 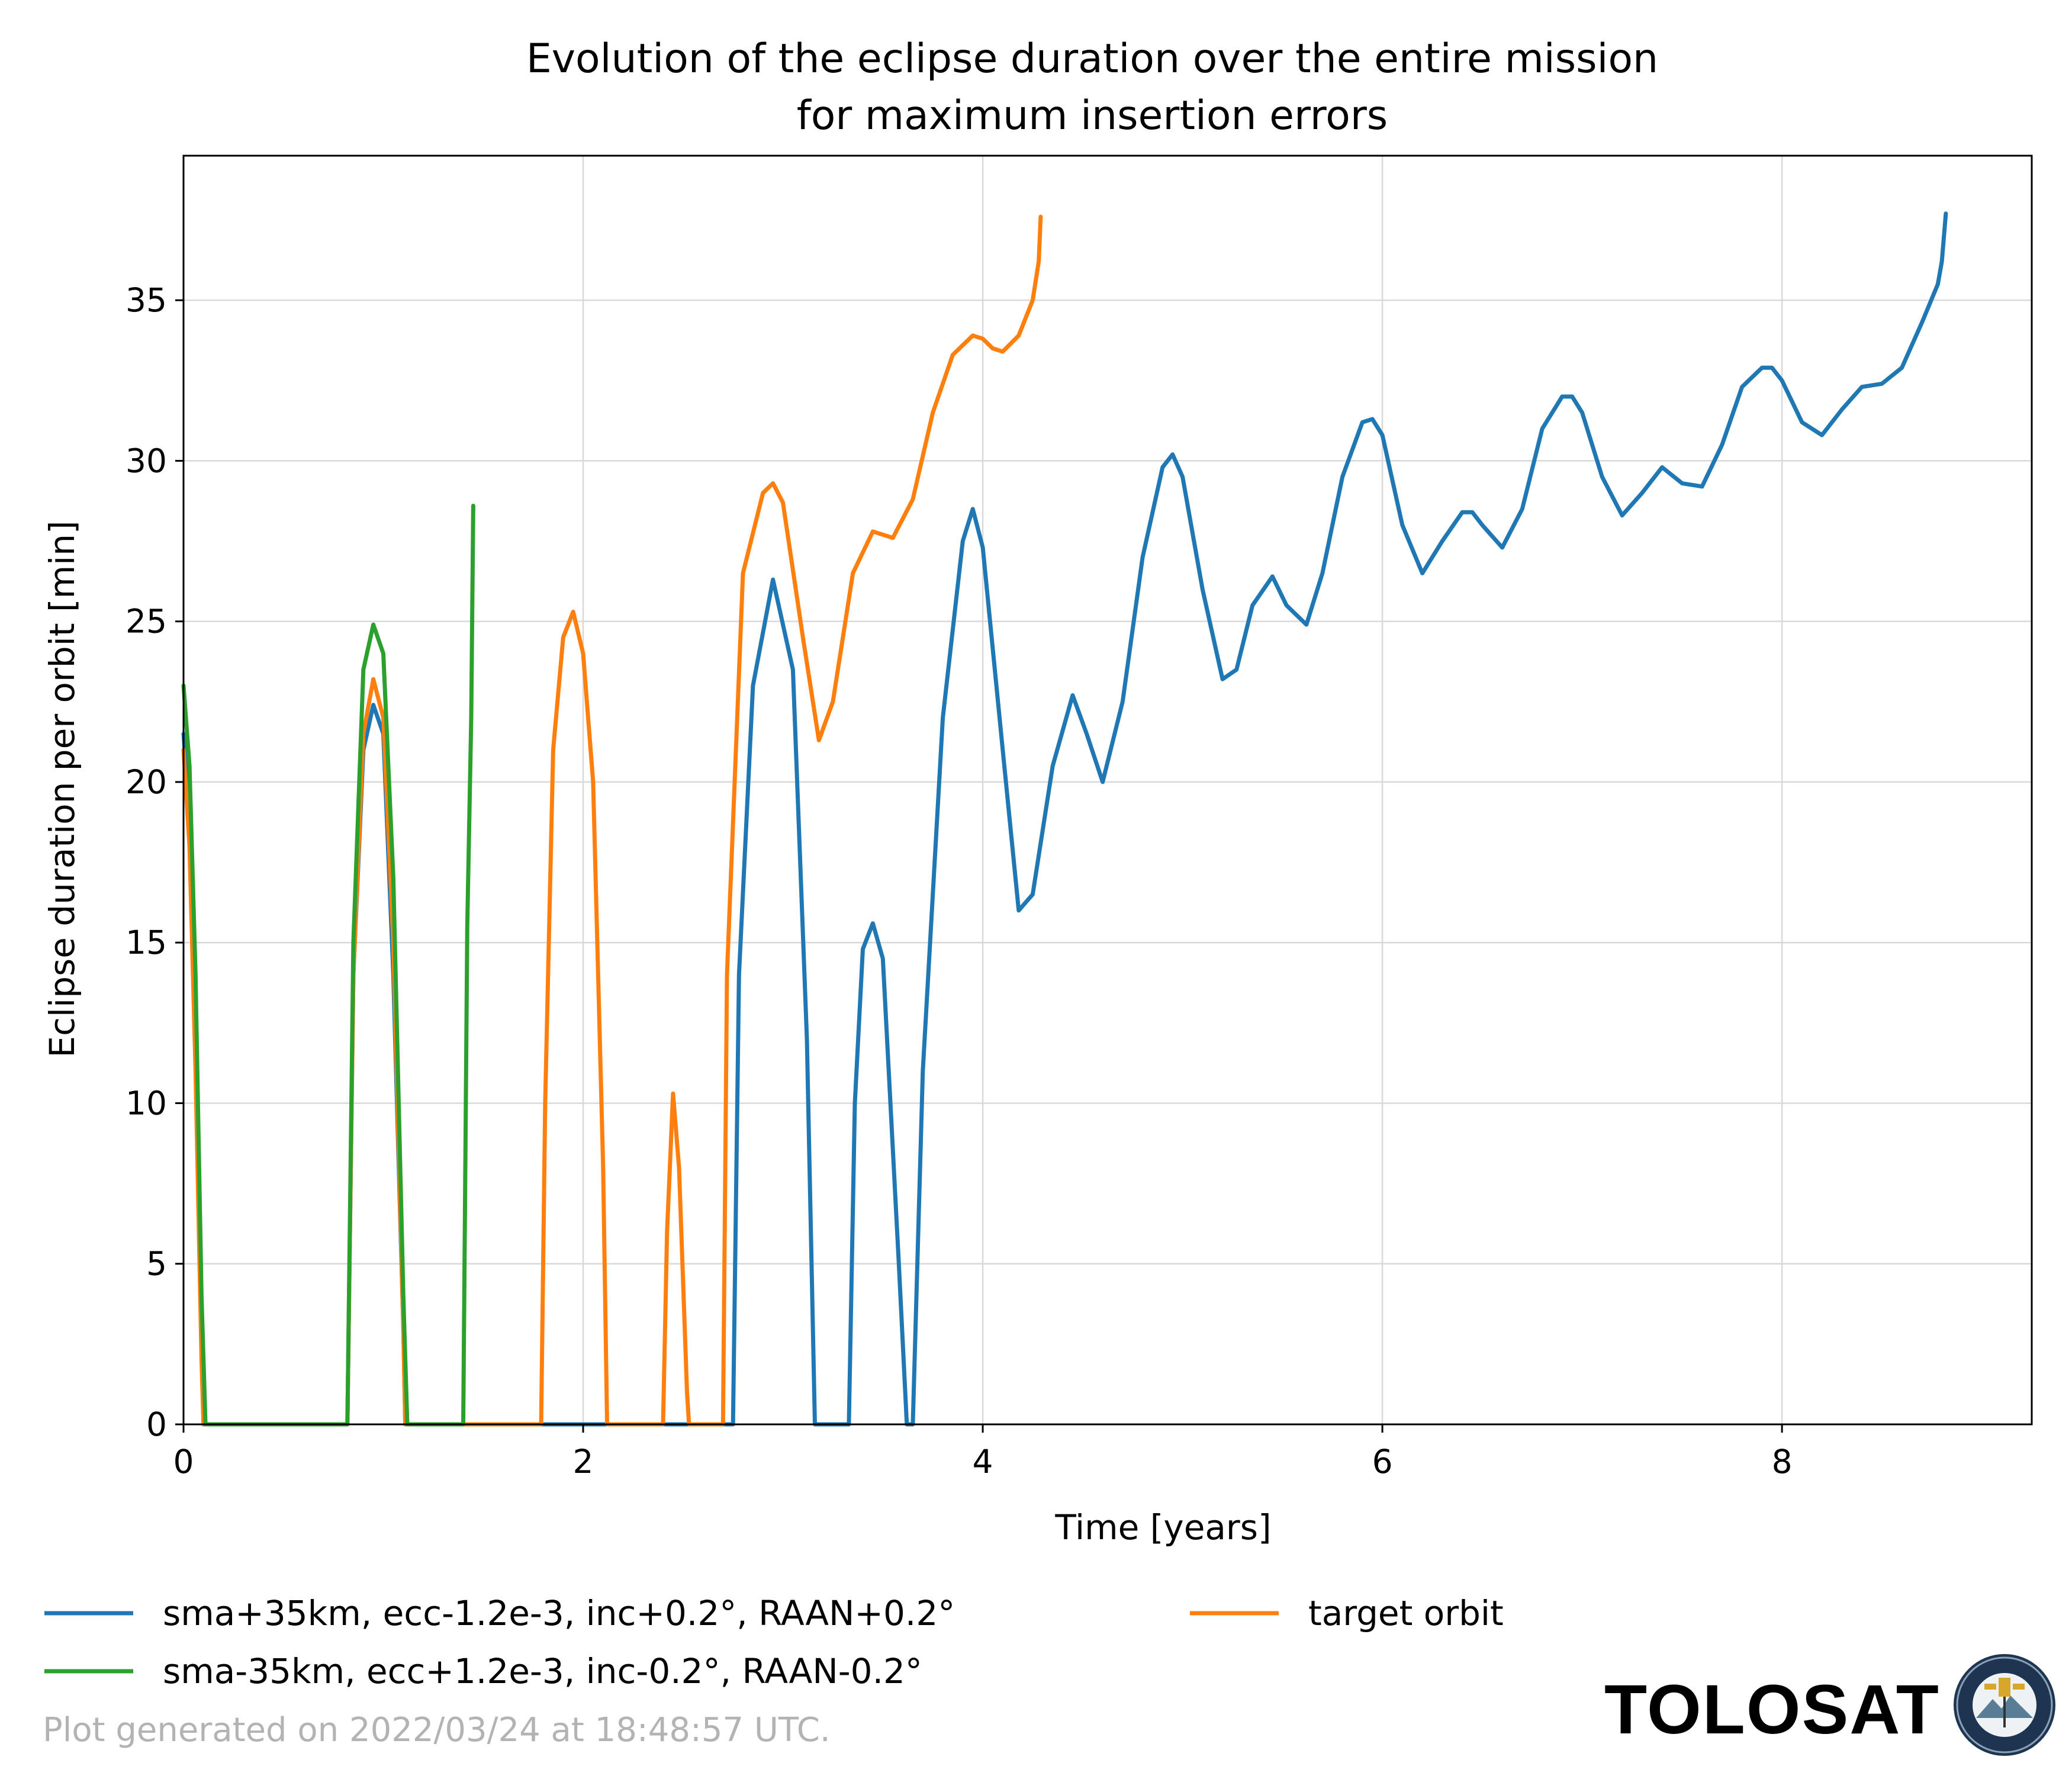 What do you see at coordinates (1162, 1527) in the screenshot?
I see `x-axis-label: Time [years]` at bounding box center [1162, 1527].